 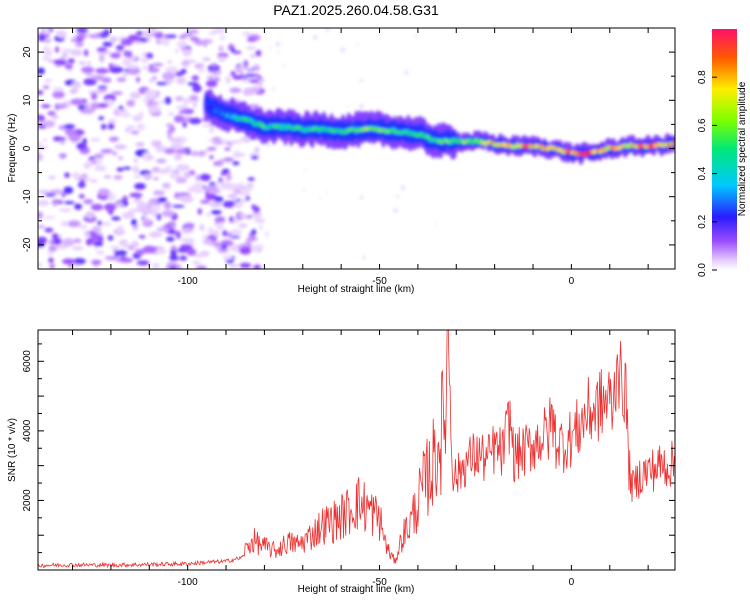 I want to click on chart-title: PAZ1.2025.260.04.58.G31, so click(x=356, y=10).